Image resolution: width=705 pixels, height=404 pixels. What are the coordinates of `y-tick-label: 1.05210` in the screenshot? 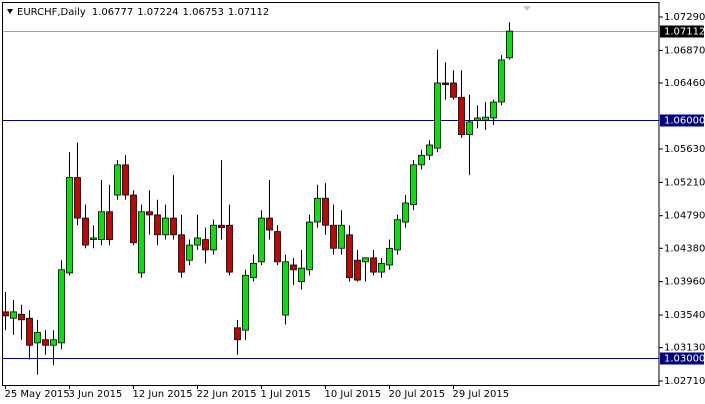 It's located at (684, 182).